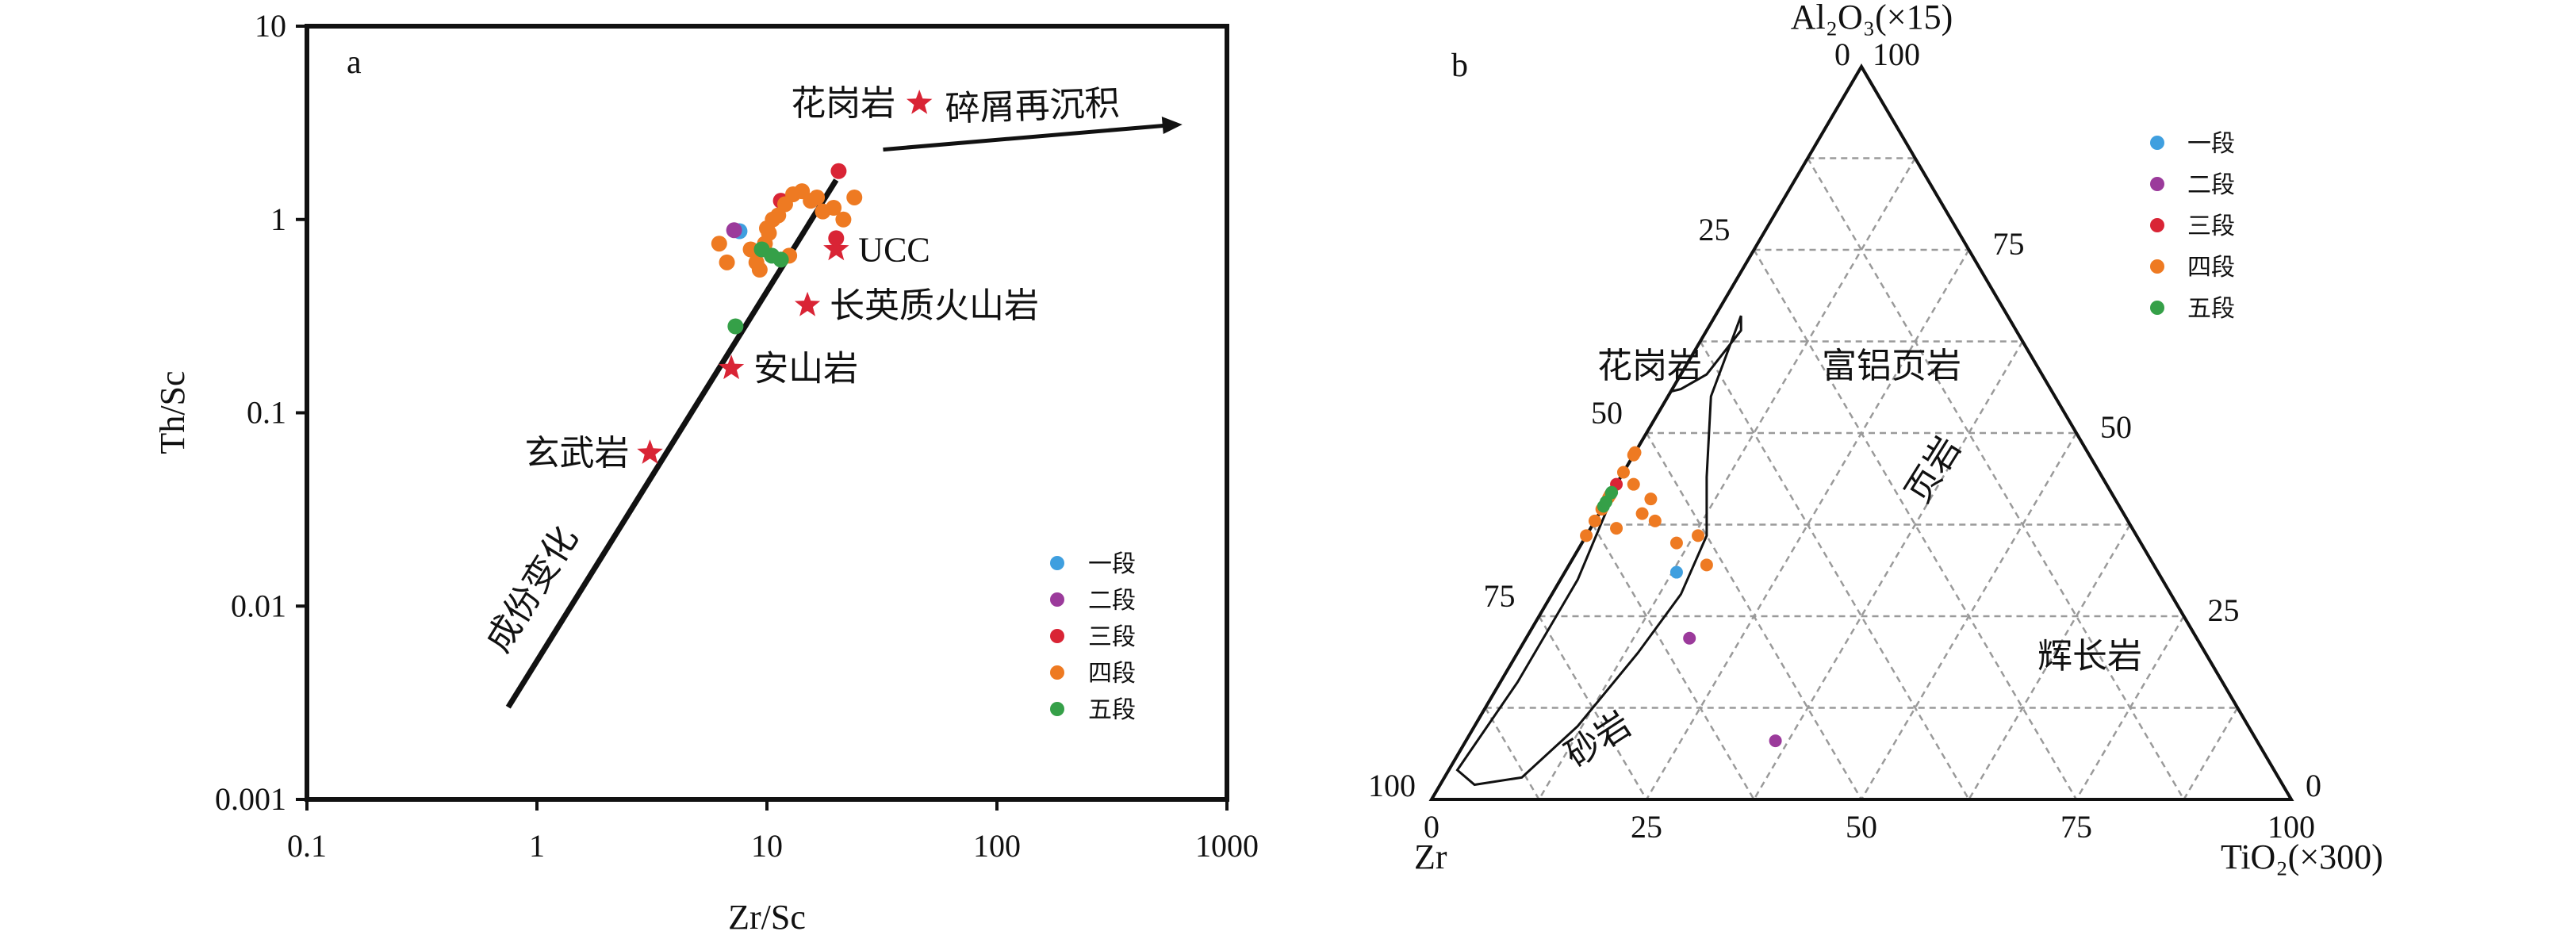 The width and height of the screenshot is (2576, 939). I want to click on a-legend-label-5: 五段, so click(1112, 710).